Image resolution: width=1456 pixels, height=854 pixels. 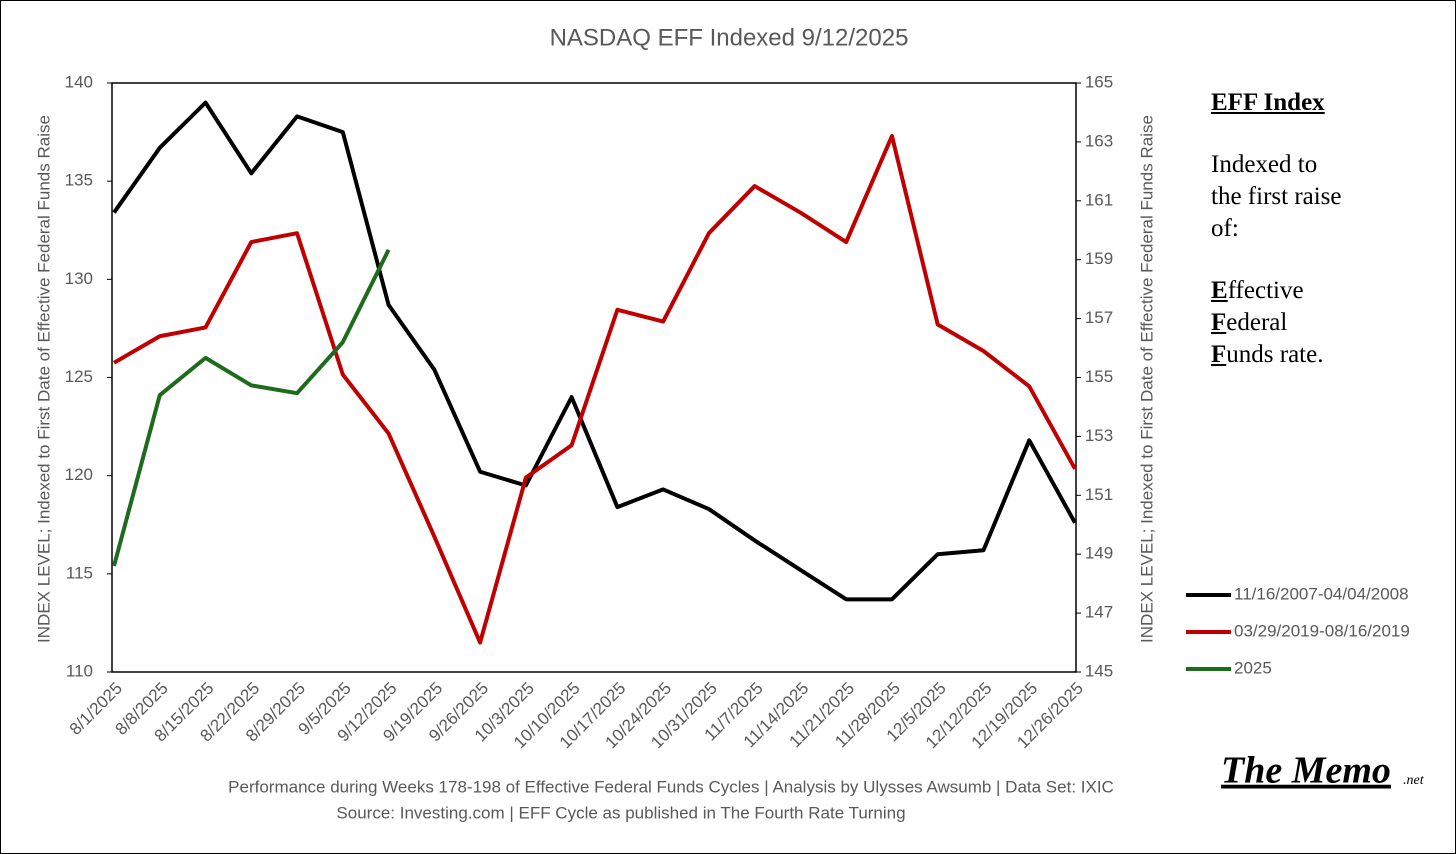 What do you see at coordinates (79, 572) in the screenshot?
I see `y-tick-label: 115` at bounding box center [79, 572].